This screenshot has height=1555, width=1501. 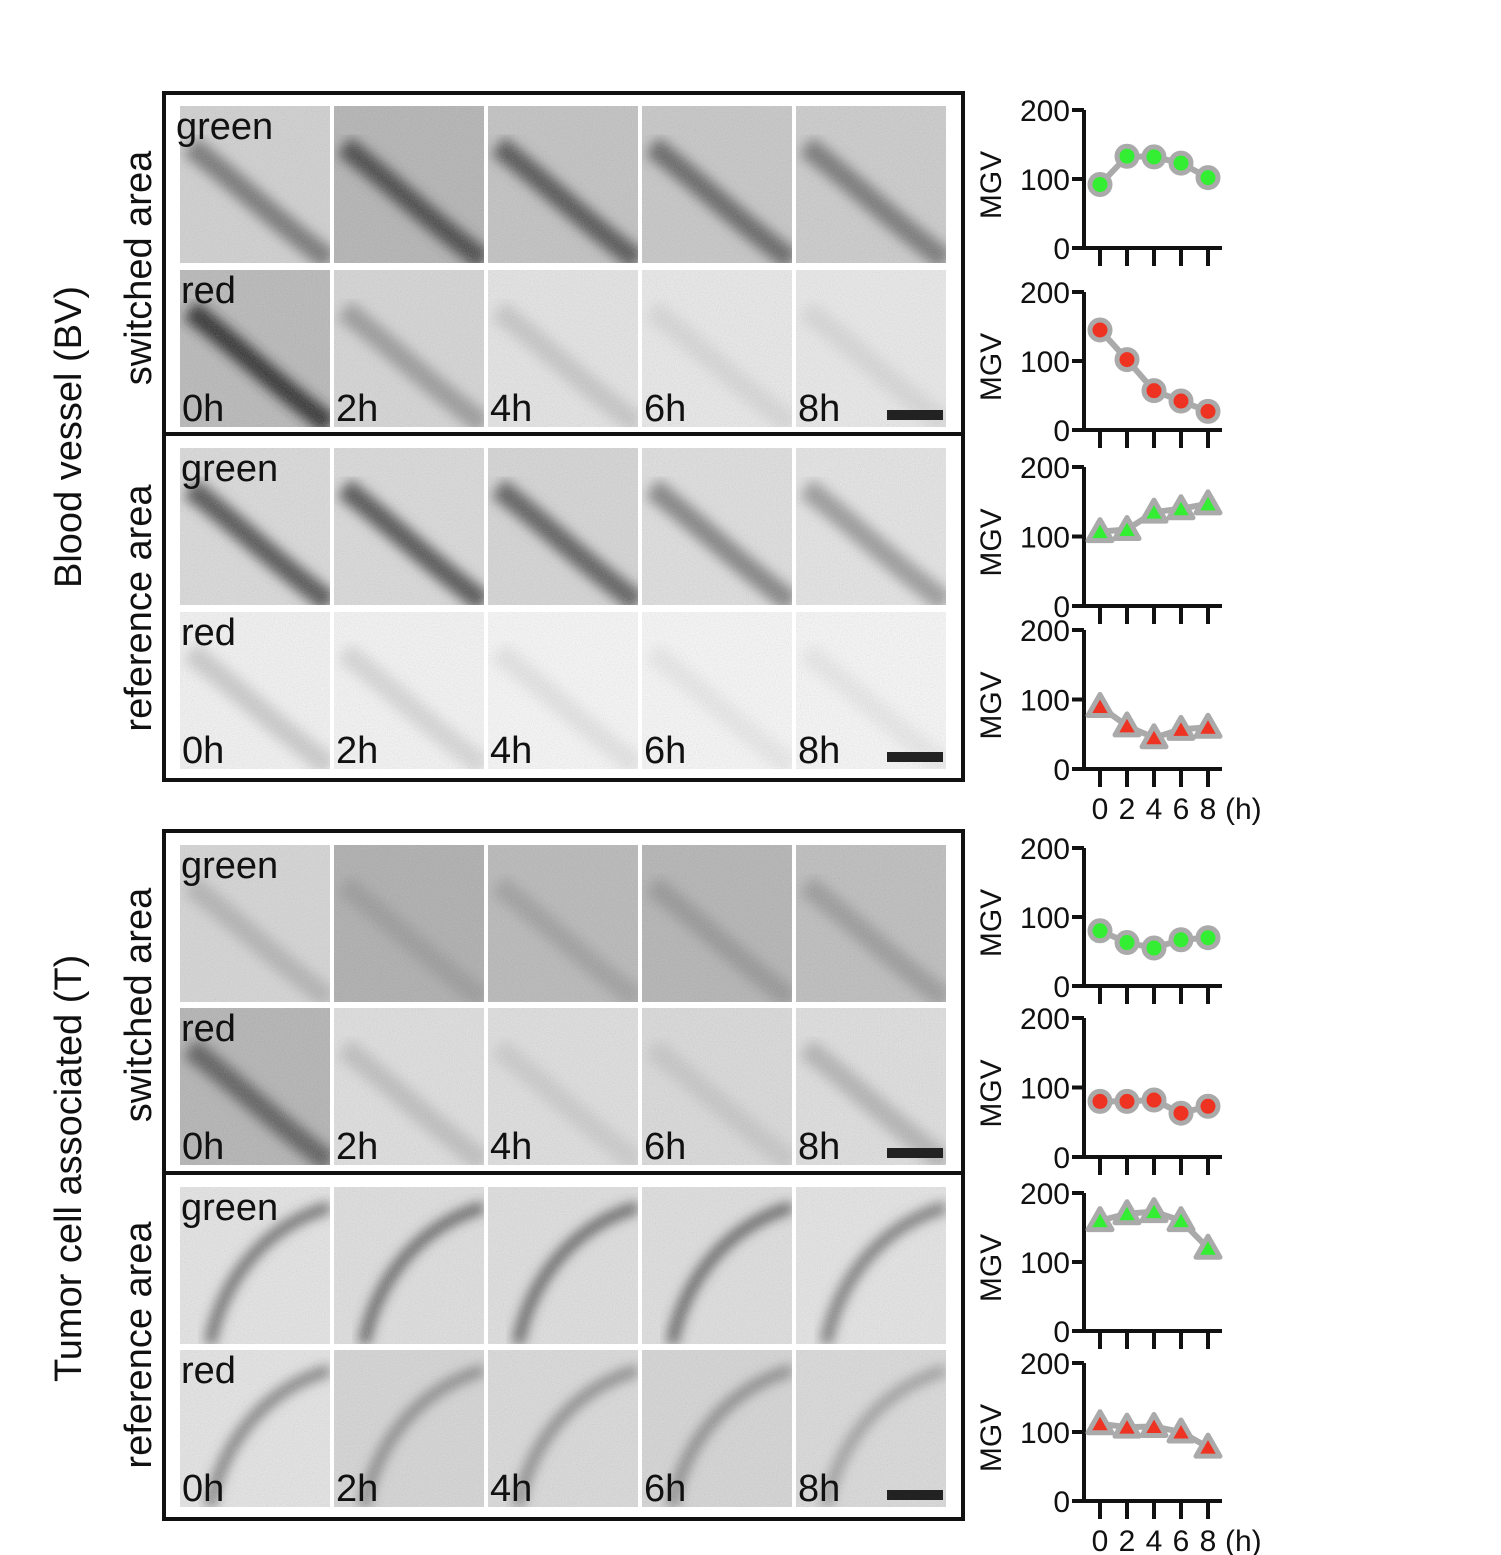 I want to click on t-switched-area-label: switched area, so click(x=139, y=1005).